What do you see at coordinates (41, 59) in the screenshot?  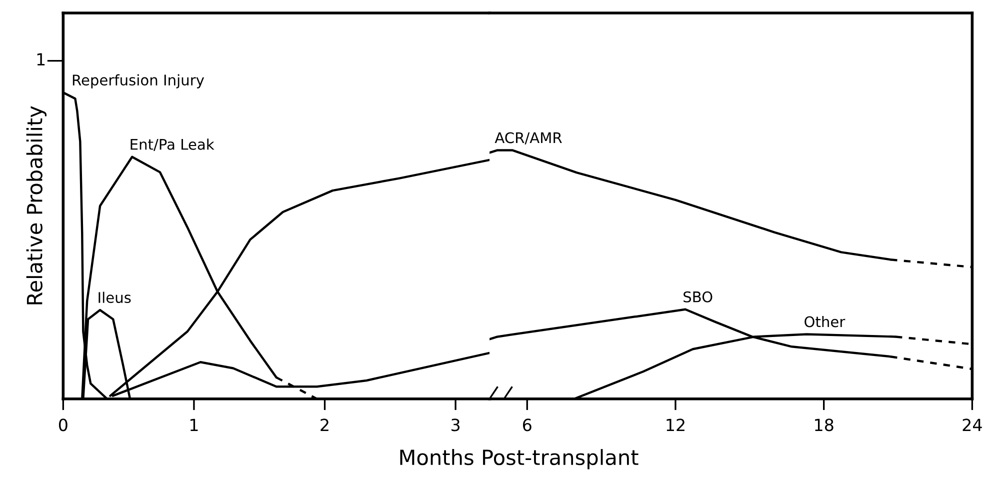 I see `text: 1` at bounding box center [41, 59].